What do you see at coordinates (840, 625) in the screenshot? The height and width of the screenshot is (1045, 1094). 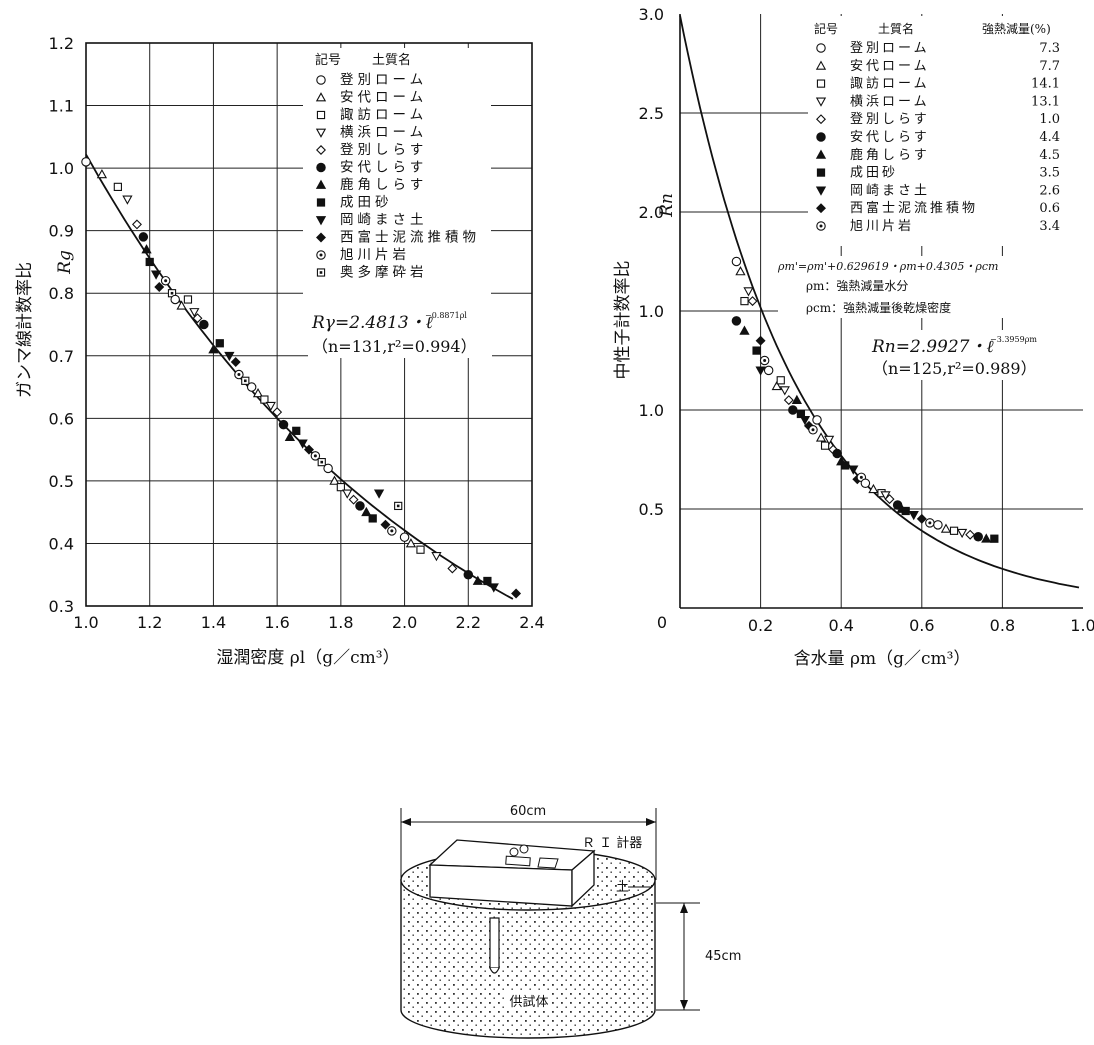 I see `neutron-x-tick-label: 0.4` at bounding box center [840, 625].